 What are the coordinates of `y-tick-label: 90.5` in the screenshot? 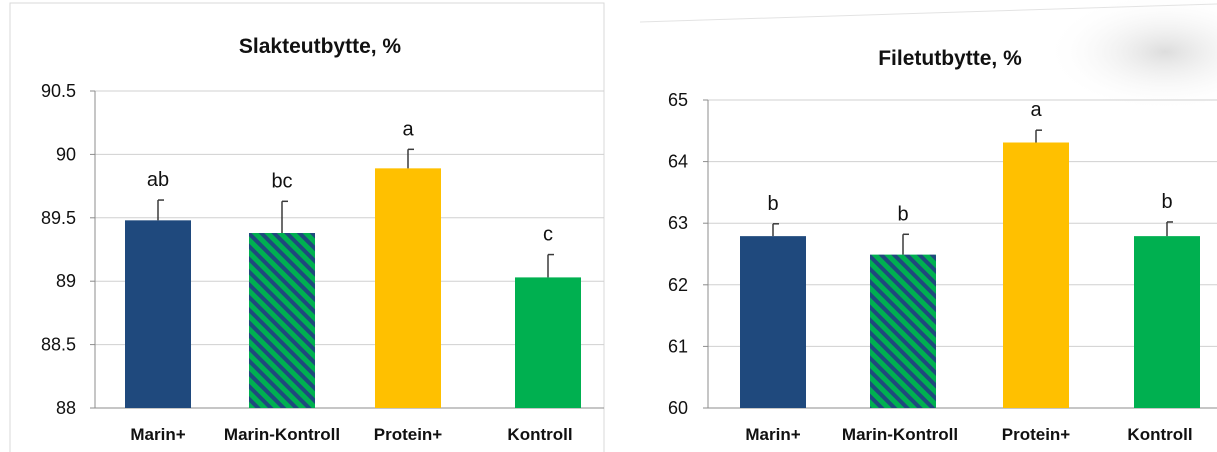 It's located at (58, 91).